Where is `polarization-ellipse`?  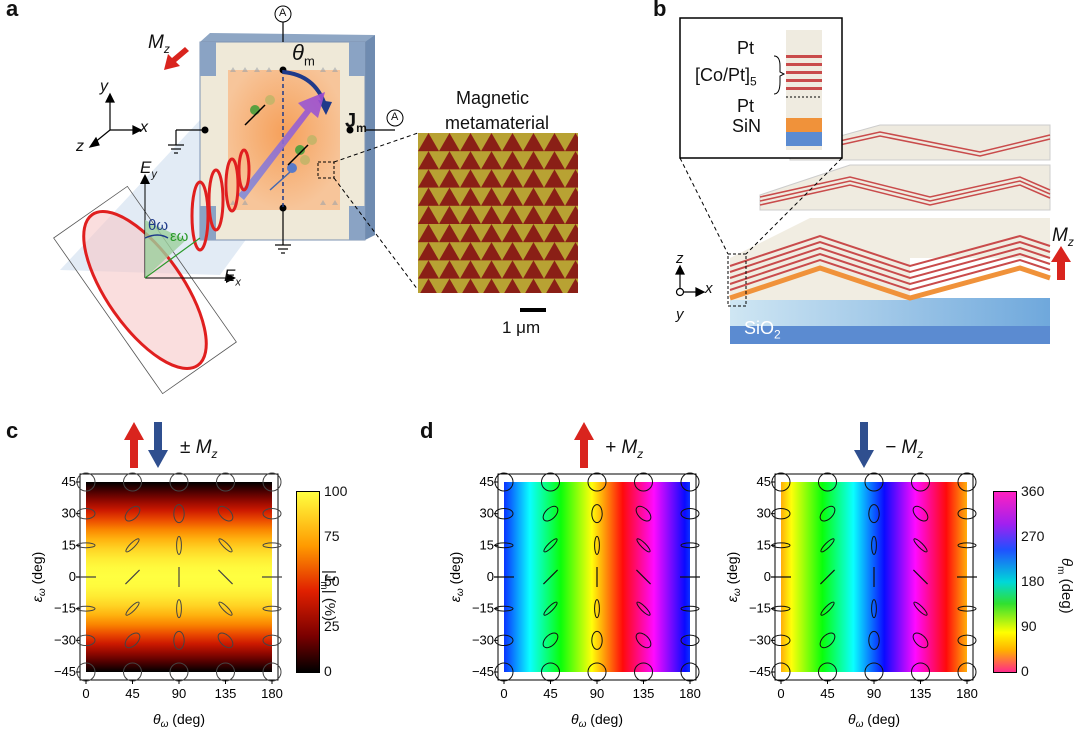
polarization-ellipse is located at coordinates (145, 284).